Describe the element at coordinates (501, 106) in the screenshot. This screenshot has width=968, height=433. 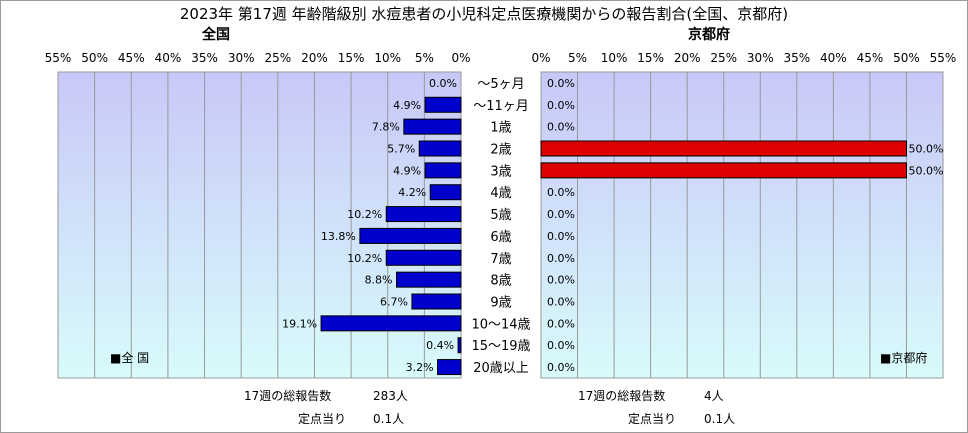
I see `age-category-label: ～11ヶ月` at that location.